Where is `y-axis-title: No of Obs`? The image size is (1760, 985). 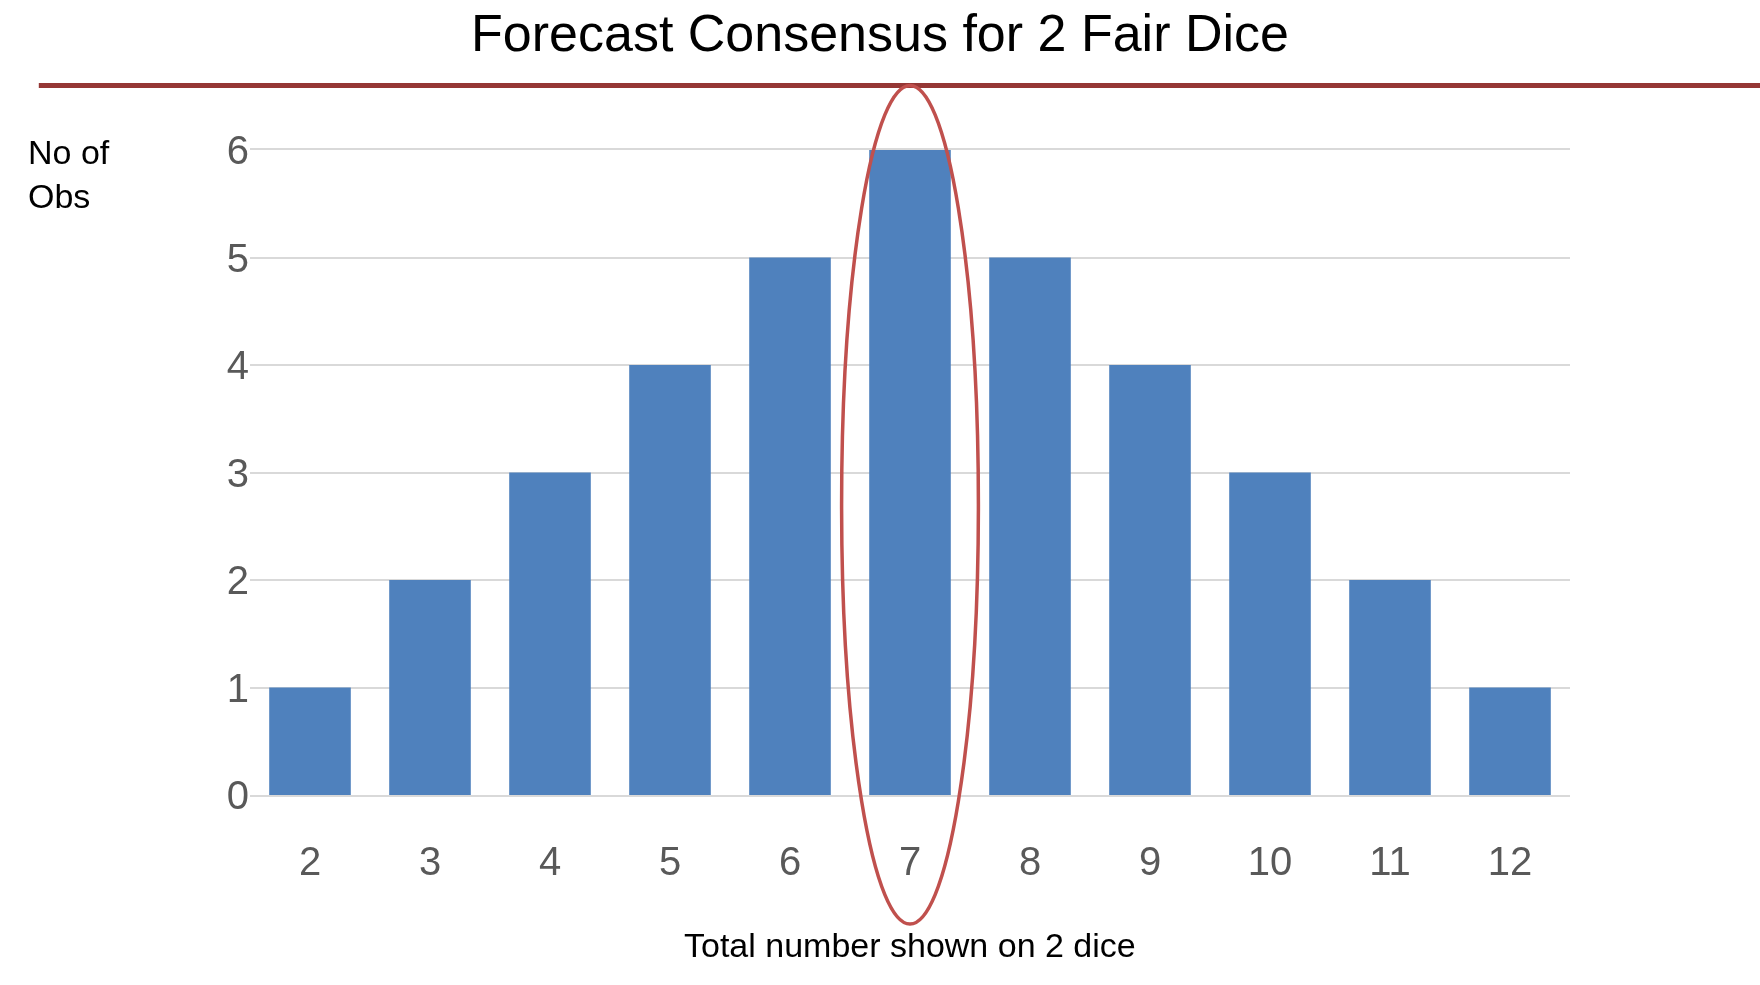
y-axis-title: No of Obs is located at coordinates (69, 174).